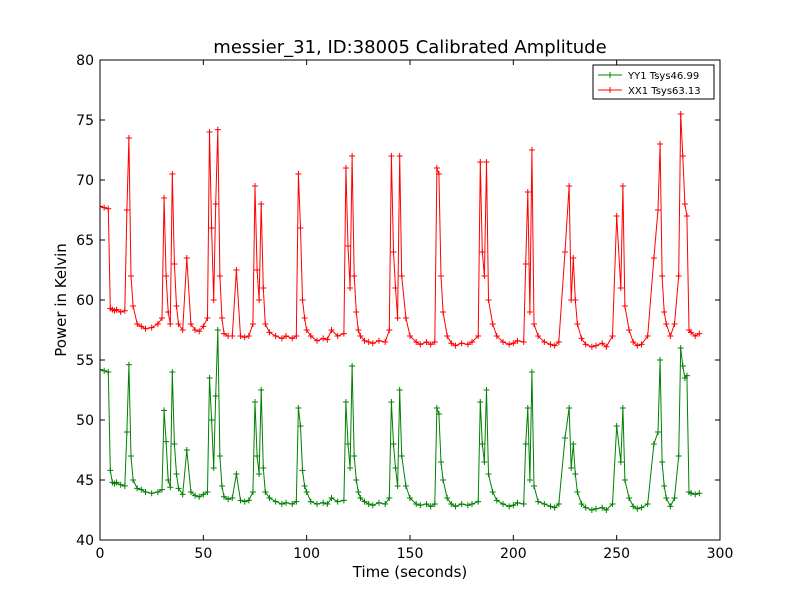  Describe the element at coordinates (653, 82) in the screenshot. I see `legend-box` at that location.